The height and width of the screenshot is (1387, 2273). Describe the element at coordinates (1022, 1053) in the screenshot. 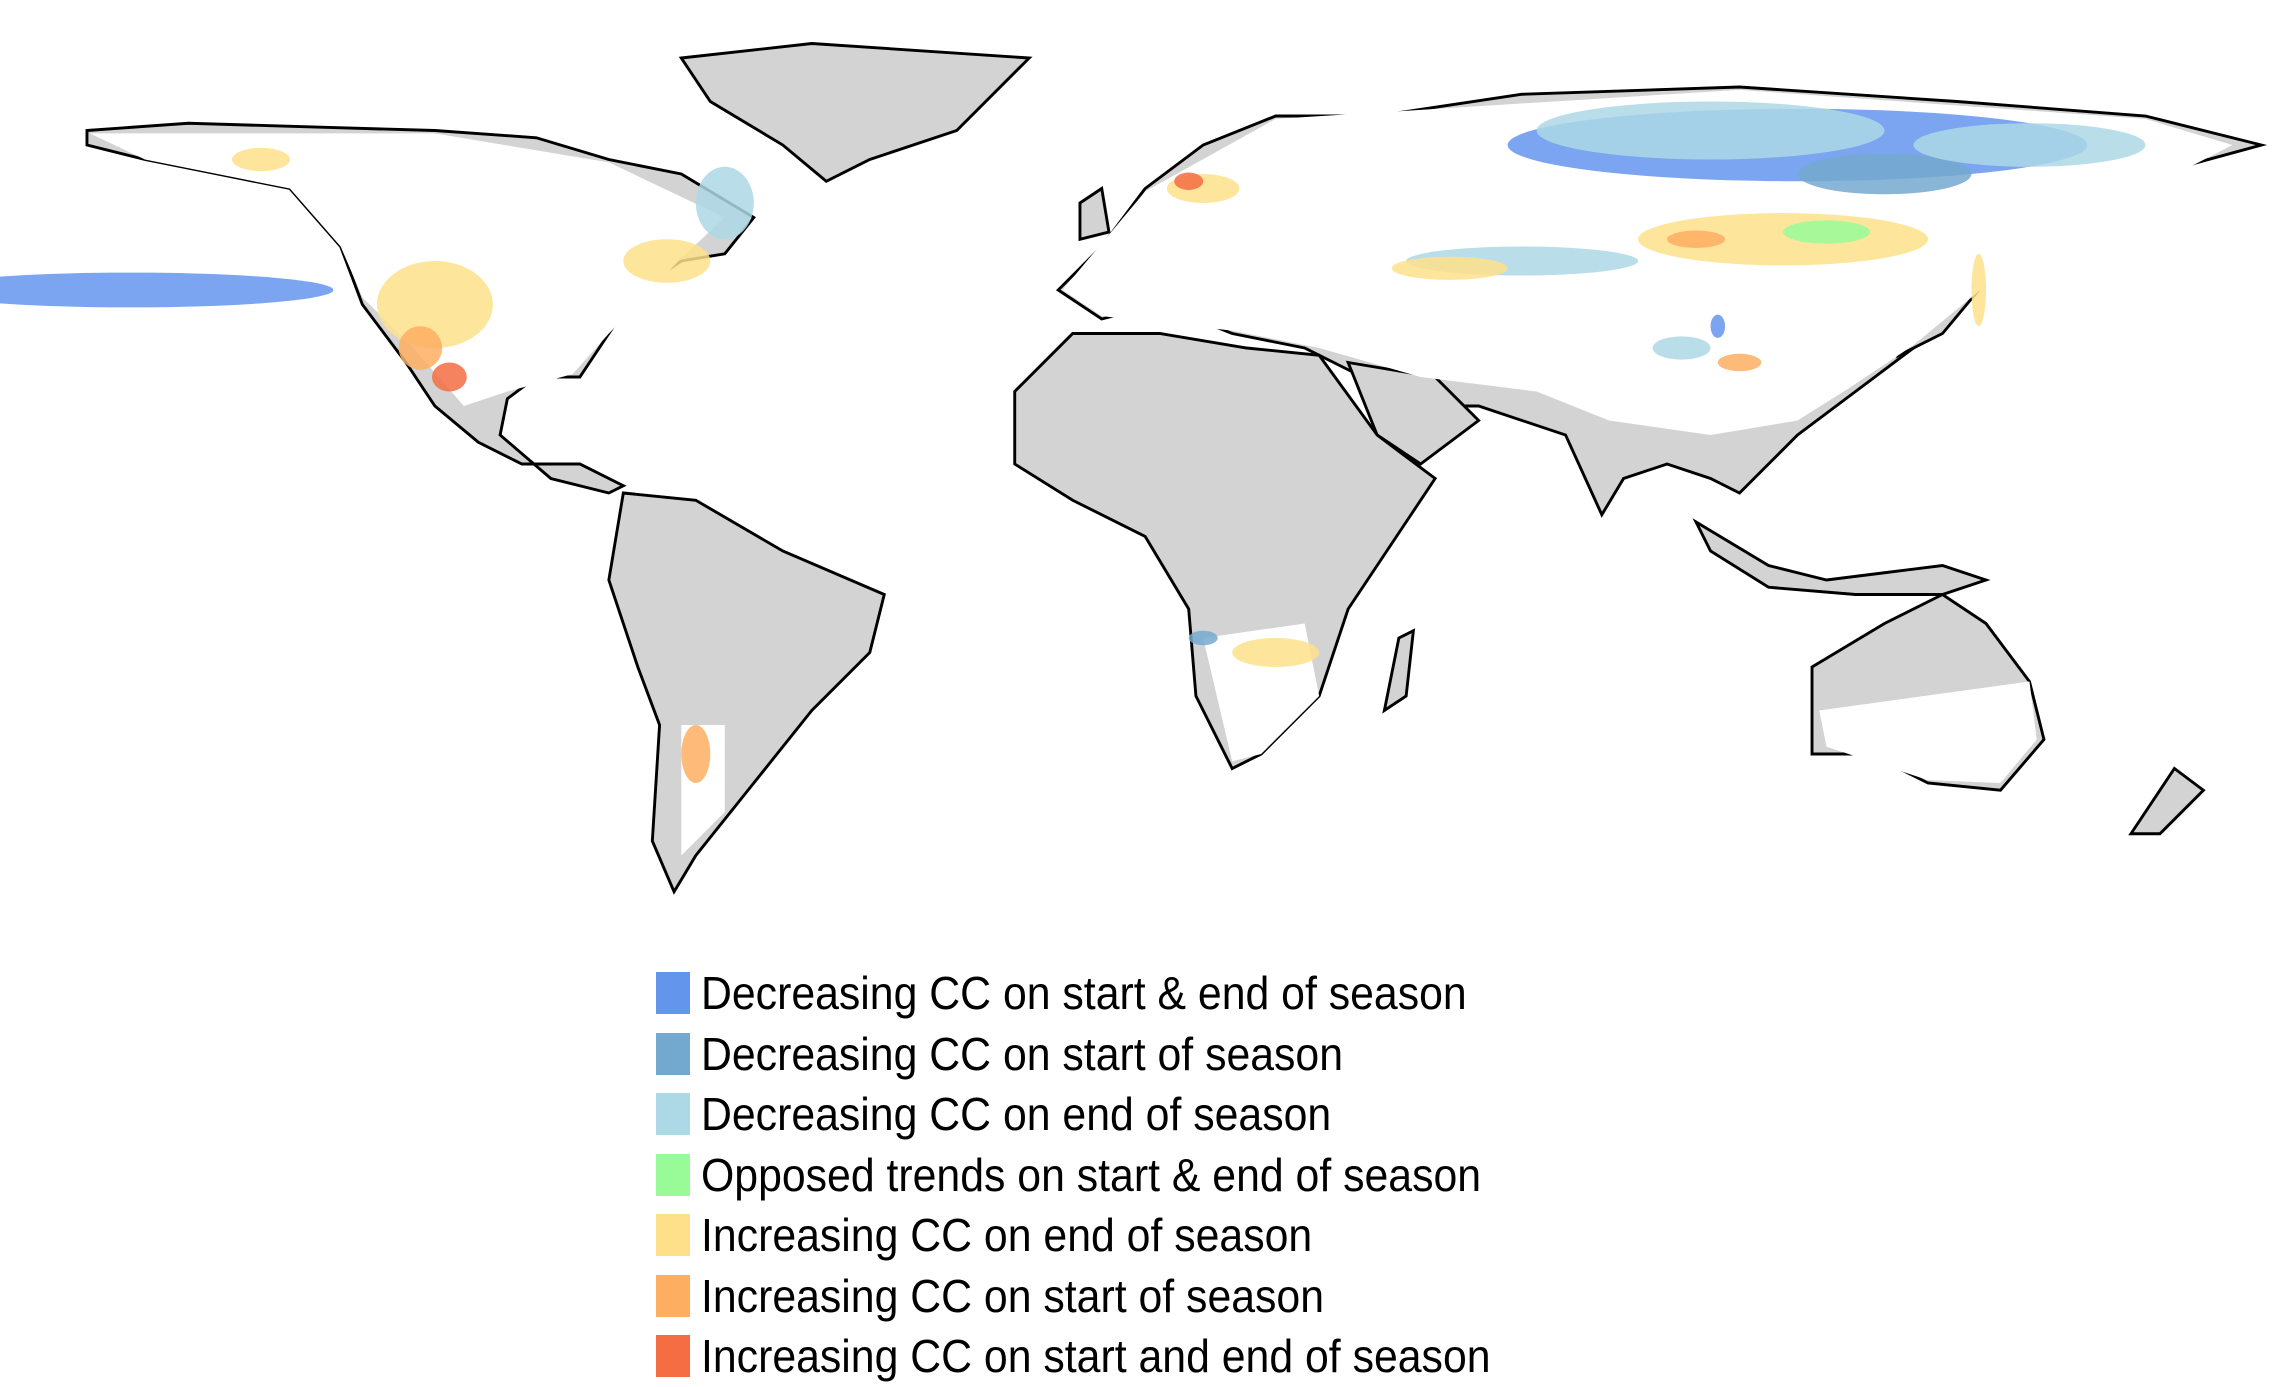

I see `legend-label: Decreasing CC on start of season` at that location.